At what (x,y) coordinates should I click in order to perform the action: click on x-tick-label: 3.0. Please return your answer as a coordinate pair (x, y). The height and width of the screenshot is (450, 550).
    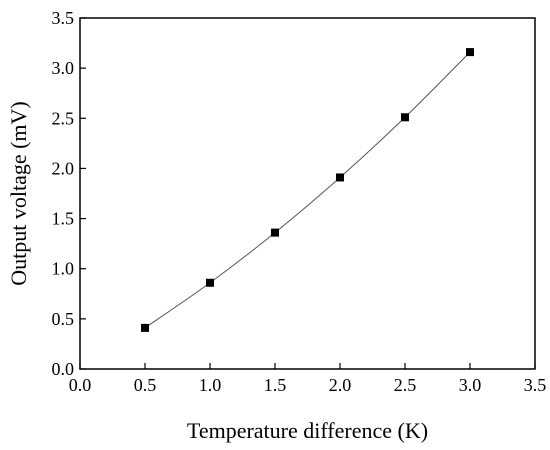
    Looking at the image, I should click on (470, 385).